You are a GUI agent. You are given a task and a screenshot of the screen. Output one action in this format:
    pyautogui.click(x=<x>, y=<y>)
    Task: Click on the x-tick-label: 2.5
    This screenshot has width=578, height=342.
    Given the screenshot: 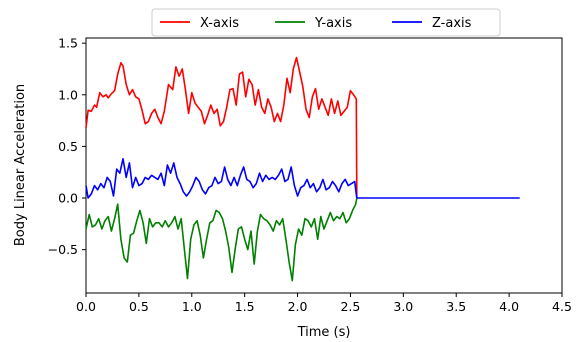 What is the action you would take?
    pyautogui.click(x=350, y=306)
    